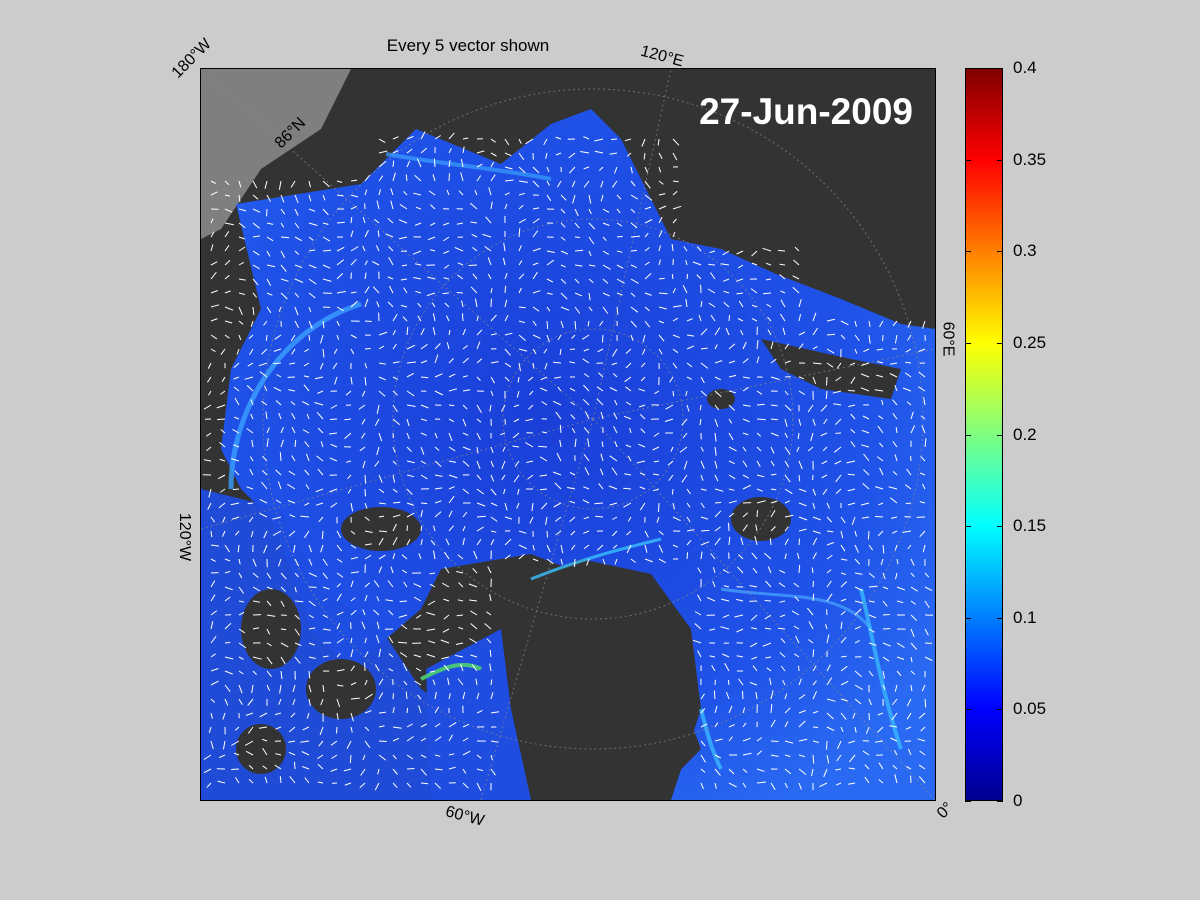  What do you see at coordinates (831, 369) in the screenshot?
I see `island` at bounding box center [831, 369].